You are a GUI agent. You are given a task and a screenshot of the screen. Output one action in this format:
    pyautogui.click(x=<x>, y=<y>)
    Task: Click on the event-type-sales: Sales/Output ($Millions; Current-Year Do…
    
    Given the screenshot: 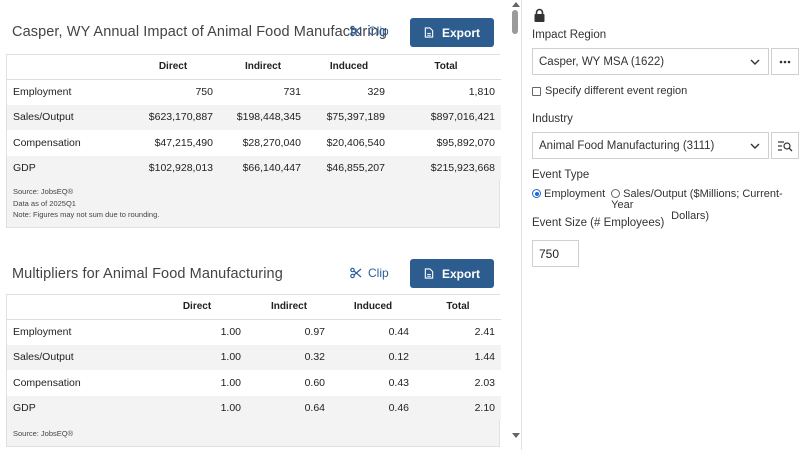 What is the action you would take?
    pyautogui.click(x=705, y=205)
    